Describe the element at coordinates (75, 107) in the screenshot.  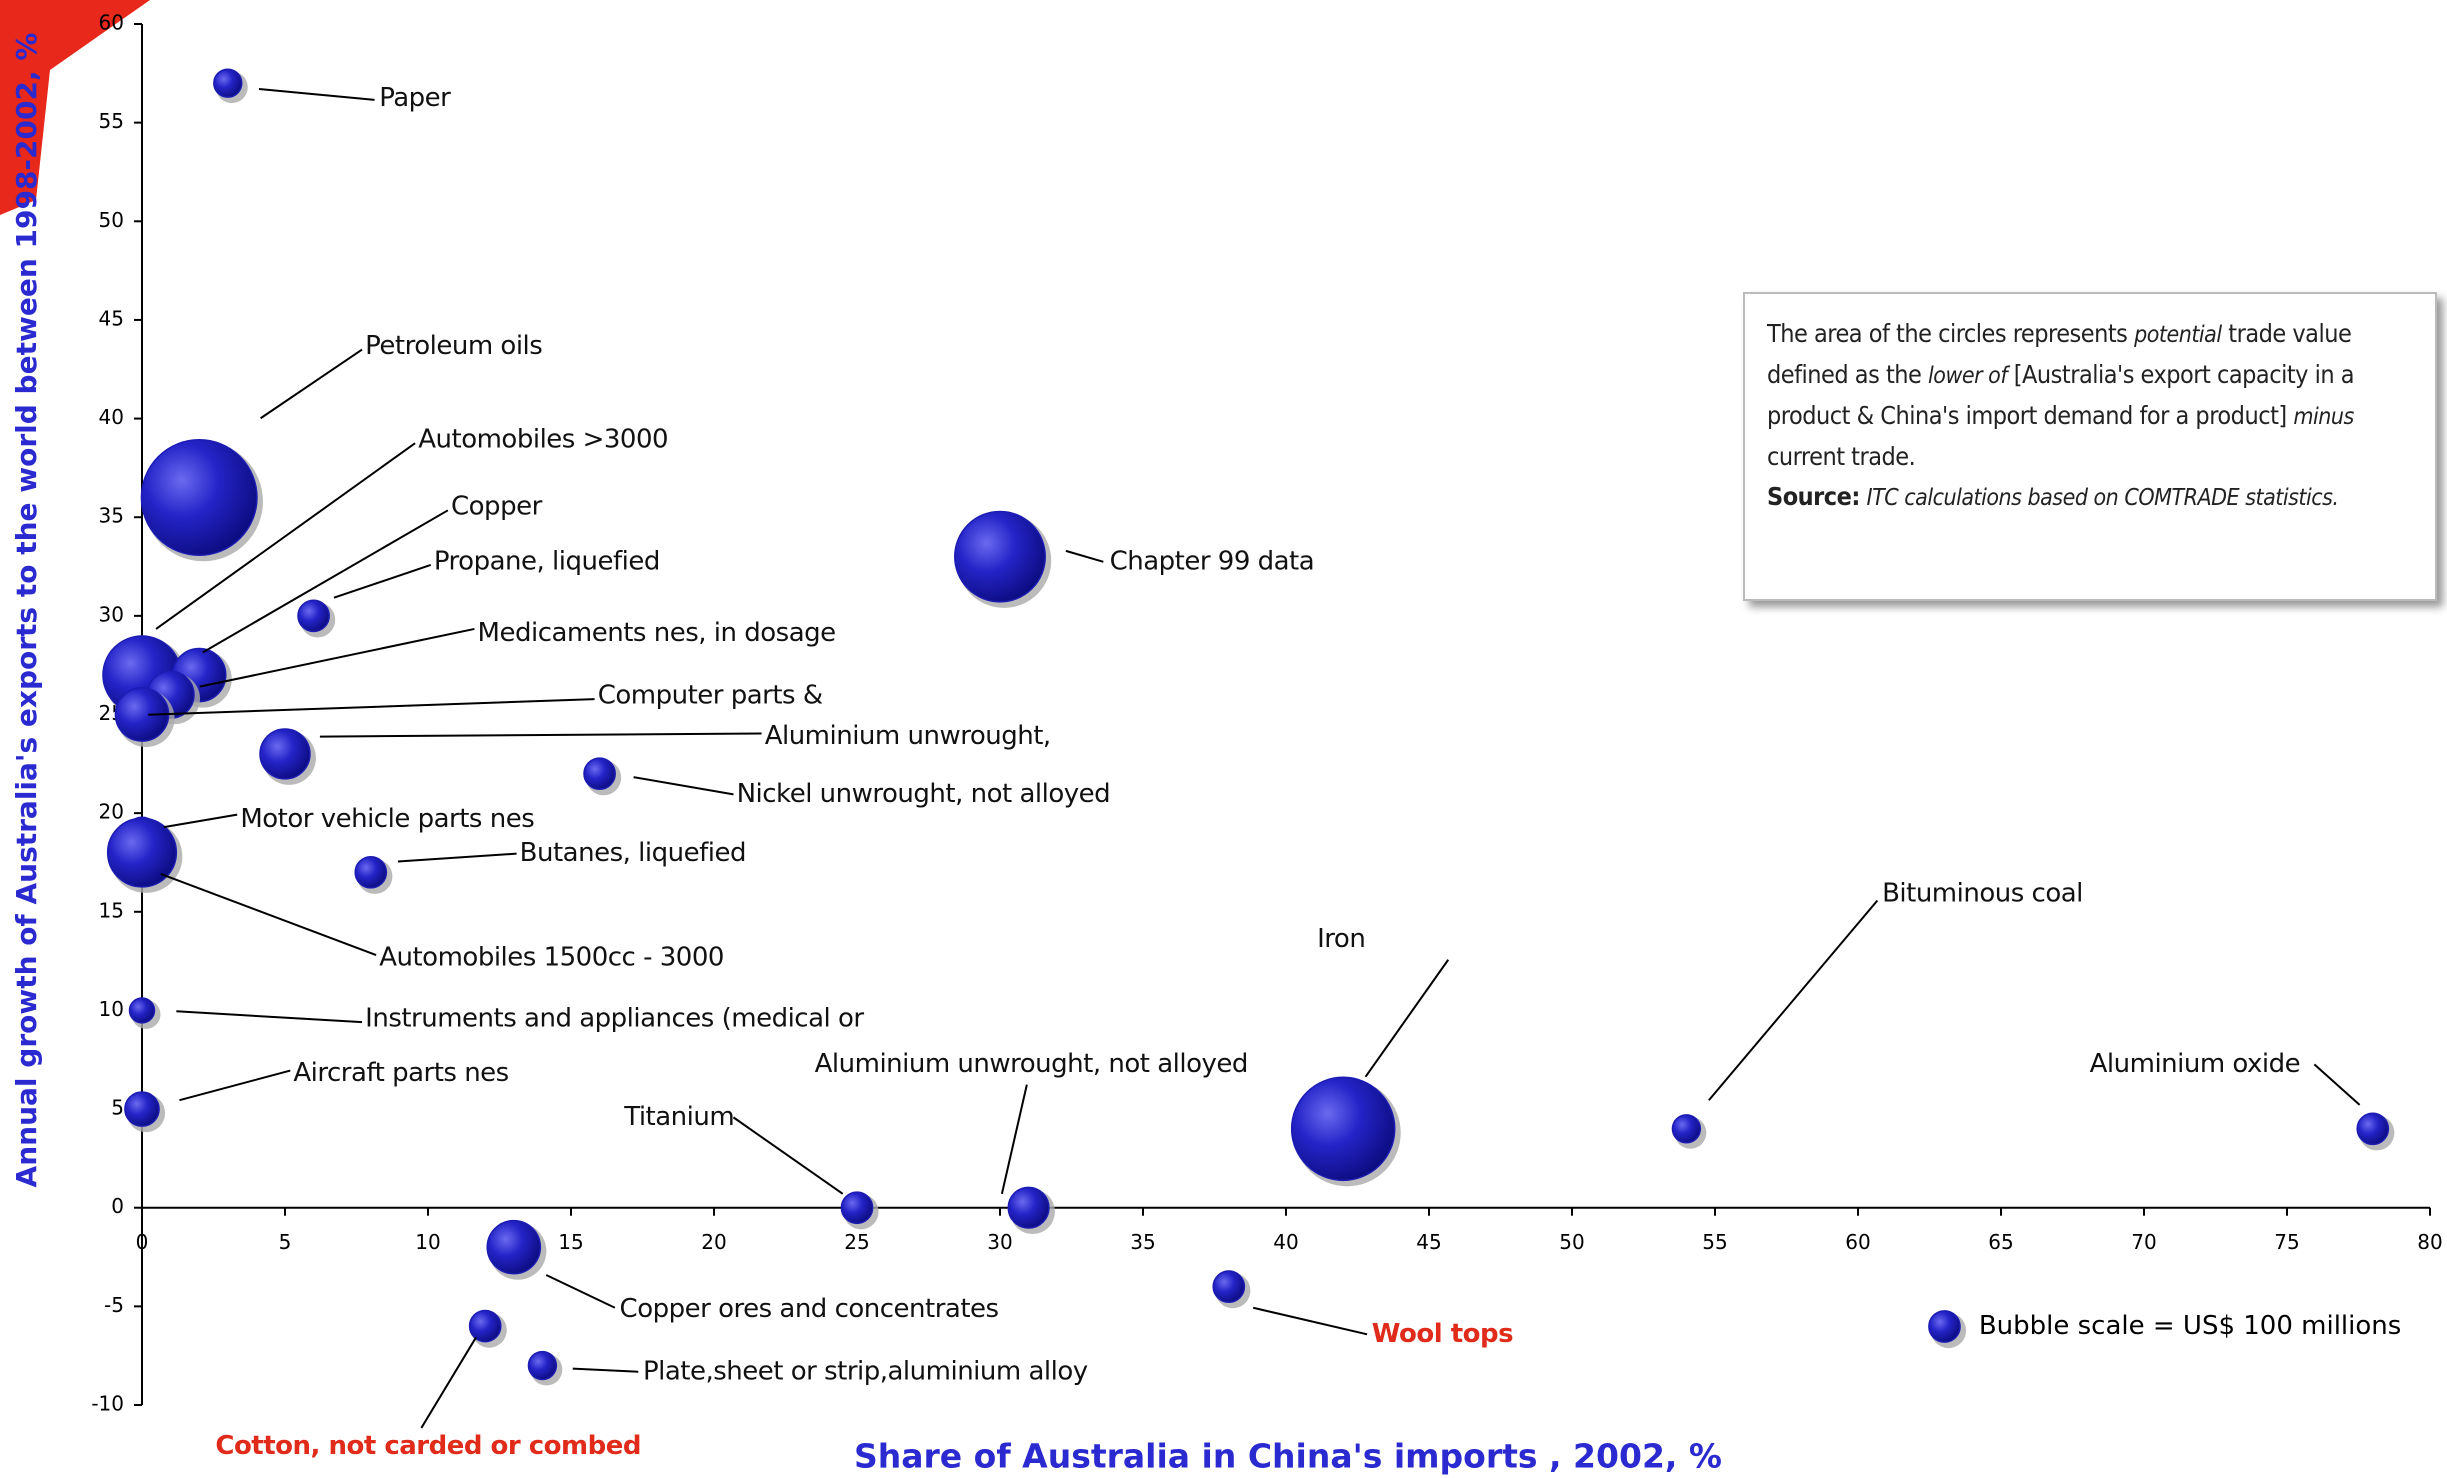
I see `corner-decoration` at that location.